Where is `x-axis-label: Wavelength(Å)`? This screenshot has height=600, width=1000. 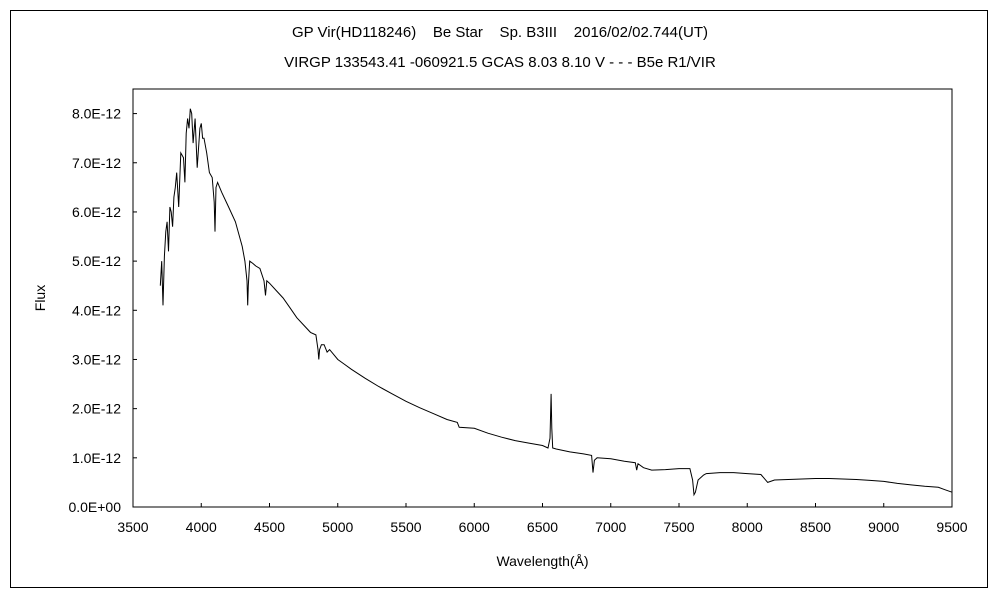 x-axis-label: Wavelength(Å) is located at coordinates (542, 561).